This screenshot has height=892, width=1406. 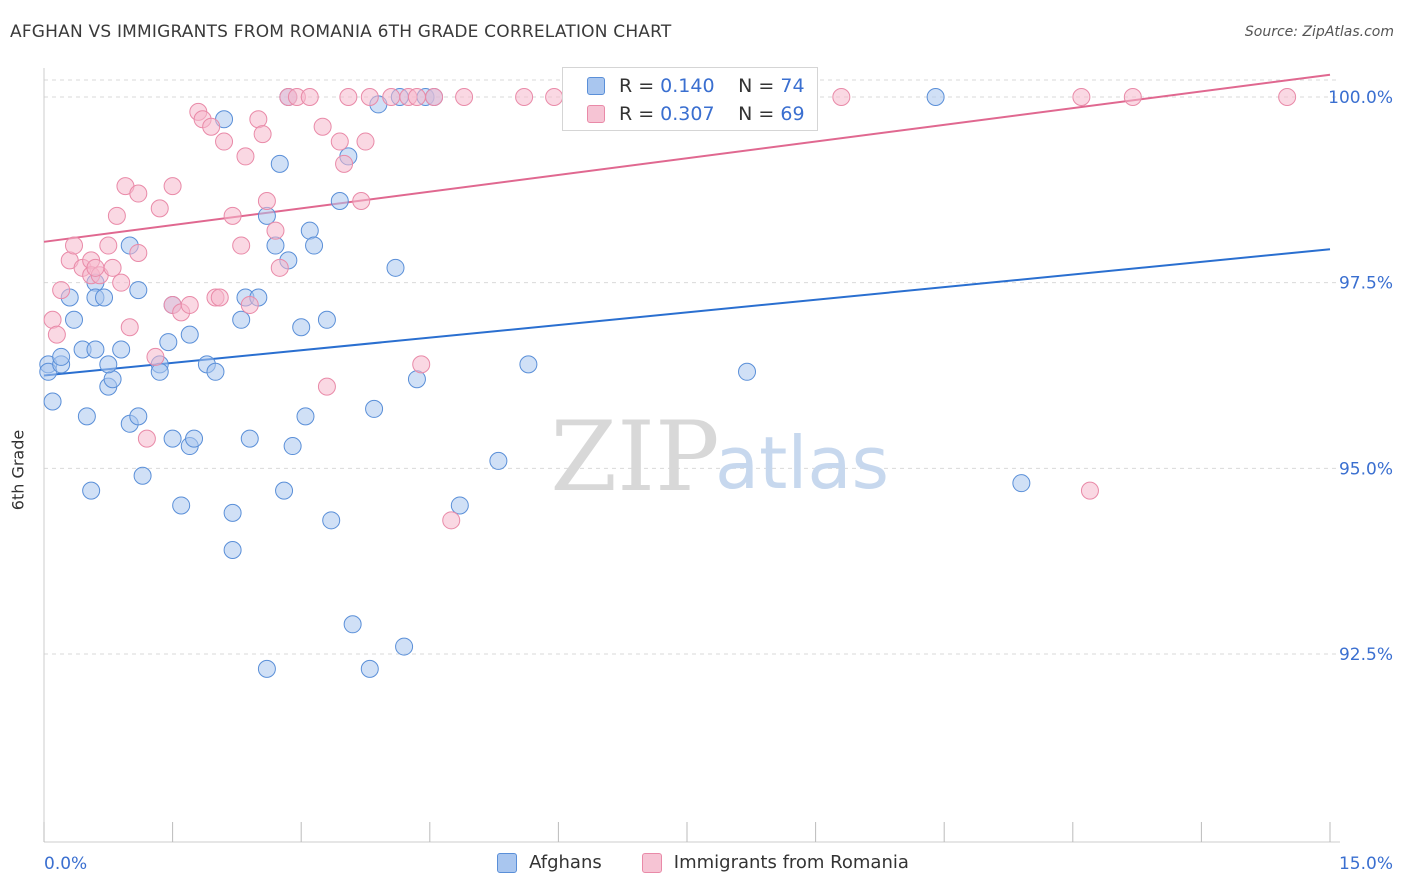 What do you see at coordinates (1360, 98) in the screenshot?
I see `y-tick-label: 100.0%` at bounding box center [1360, 98].